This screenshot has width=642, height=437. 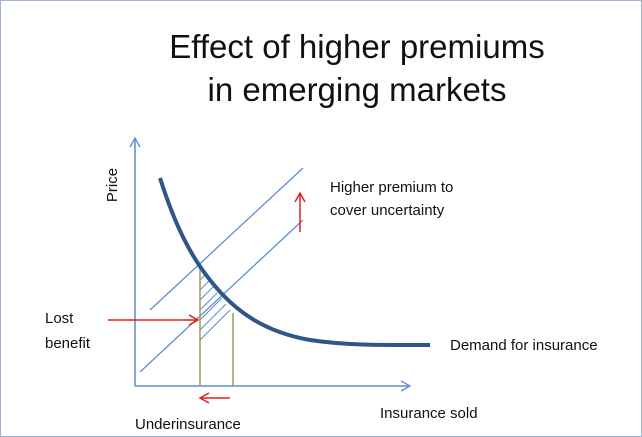 I want to click on annotation: cover uncertainty, so click(x=387, y=210).